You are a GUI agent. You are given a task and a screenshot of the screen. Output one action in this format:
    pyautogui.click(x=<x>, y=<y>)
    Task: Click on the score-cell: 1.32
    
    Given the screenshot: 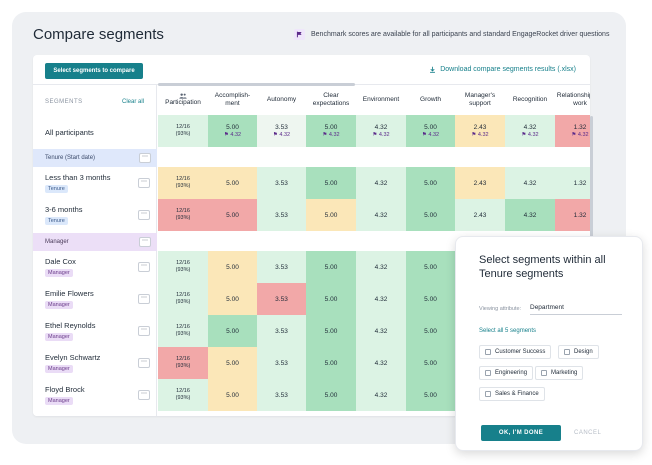 What is the action you would take?
    pyautogui.click(x=572, y=215)
    